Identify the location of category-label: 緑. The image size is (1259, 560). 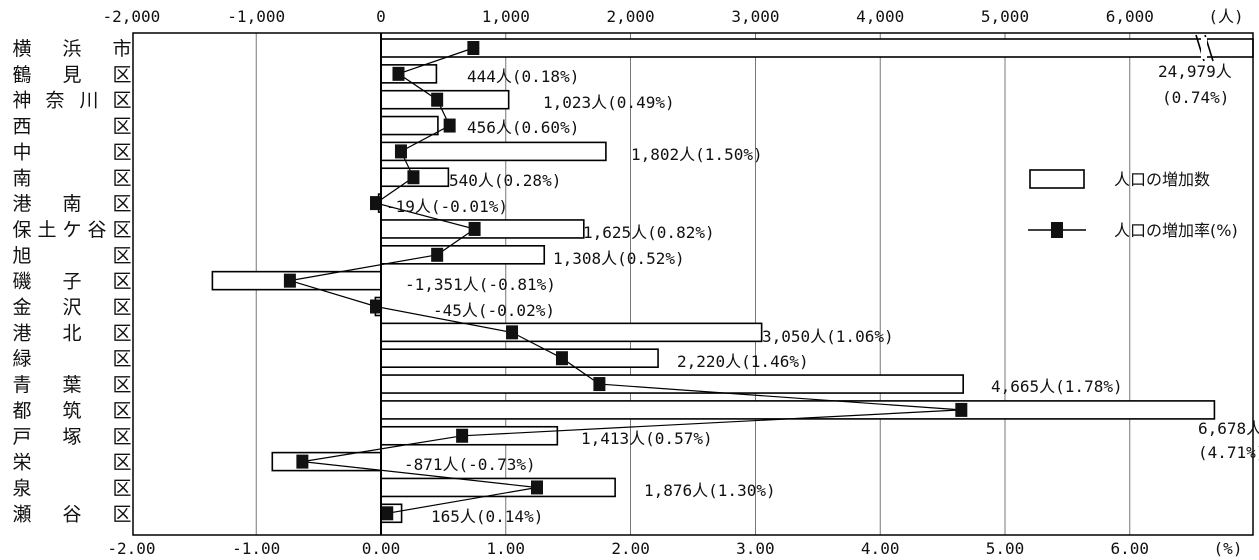
(21, 359).